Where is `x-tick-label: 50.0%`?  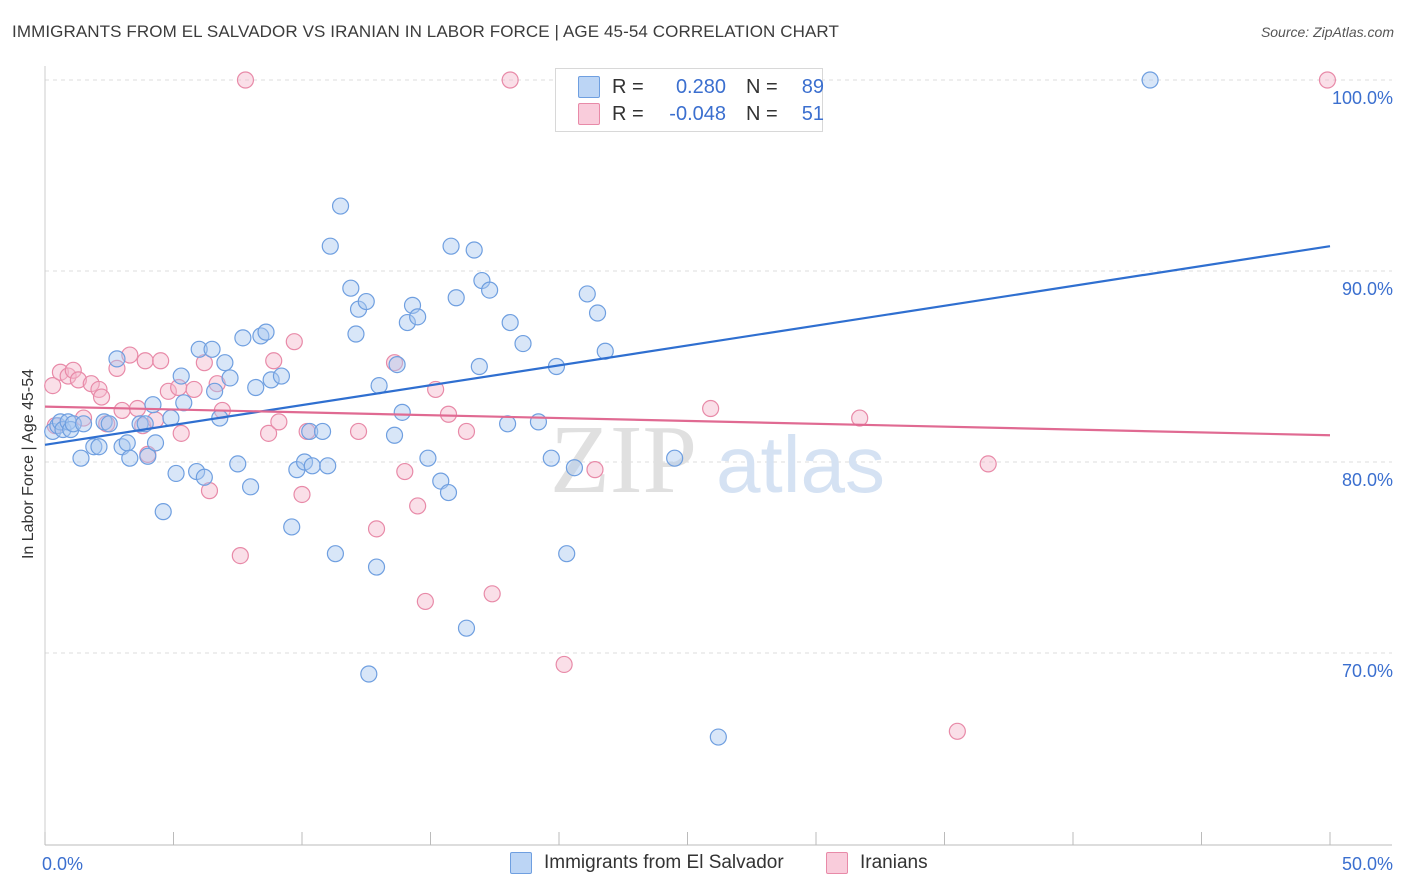 x-tick-label: 50.0% is located at coordinates (1367, 864).